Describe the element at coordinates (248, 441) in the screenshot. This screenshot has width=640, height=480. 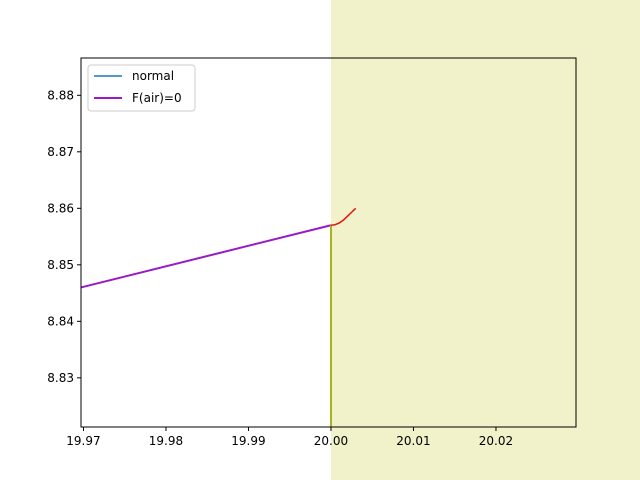
I see `x-tick-label: 19.99` at that location.